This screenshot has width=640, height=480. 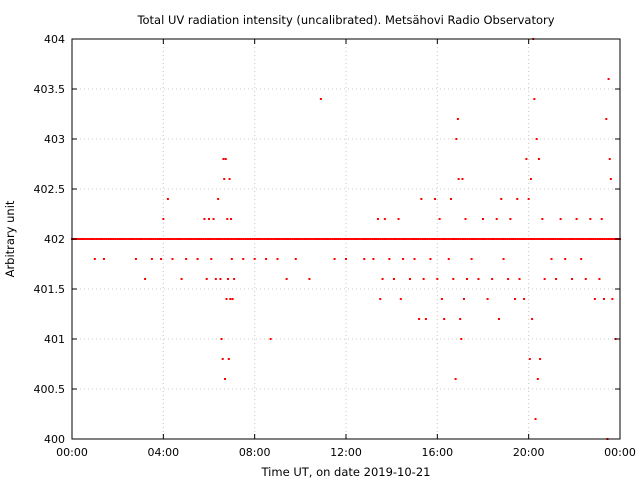 What do you see at coordinates (346, 452) in the screenshot?
I see `x-tick-label: 12:00` at bounding box center [346, 452].